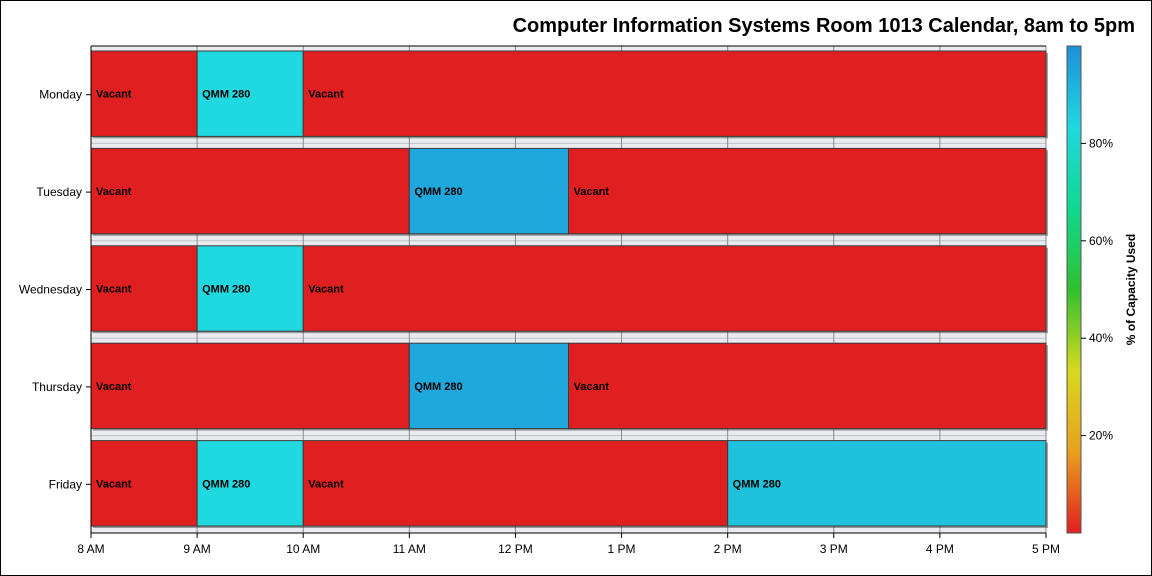 The height and width of the screenshot is (576, 1152). What do you see at coordinates (196, 549) in the screenshot?
I see `x-tick-label: 9 AM` at bounding box center [196, 549].